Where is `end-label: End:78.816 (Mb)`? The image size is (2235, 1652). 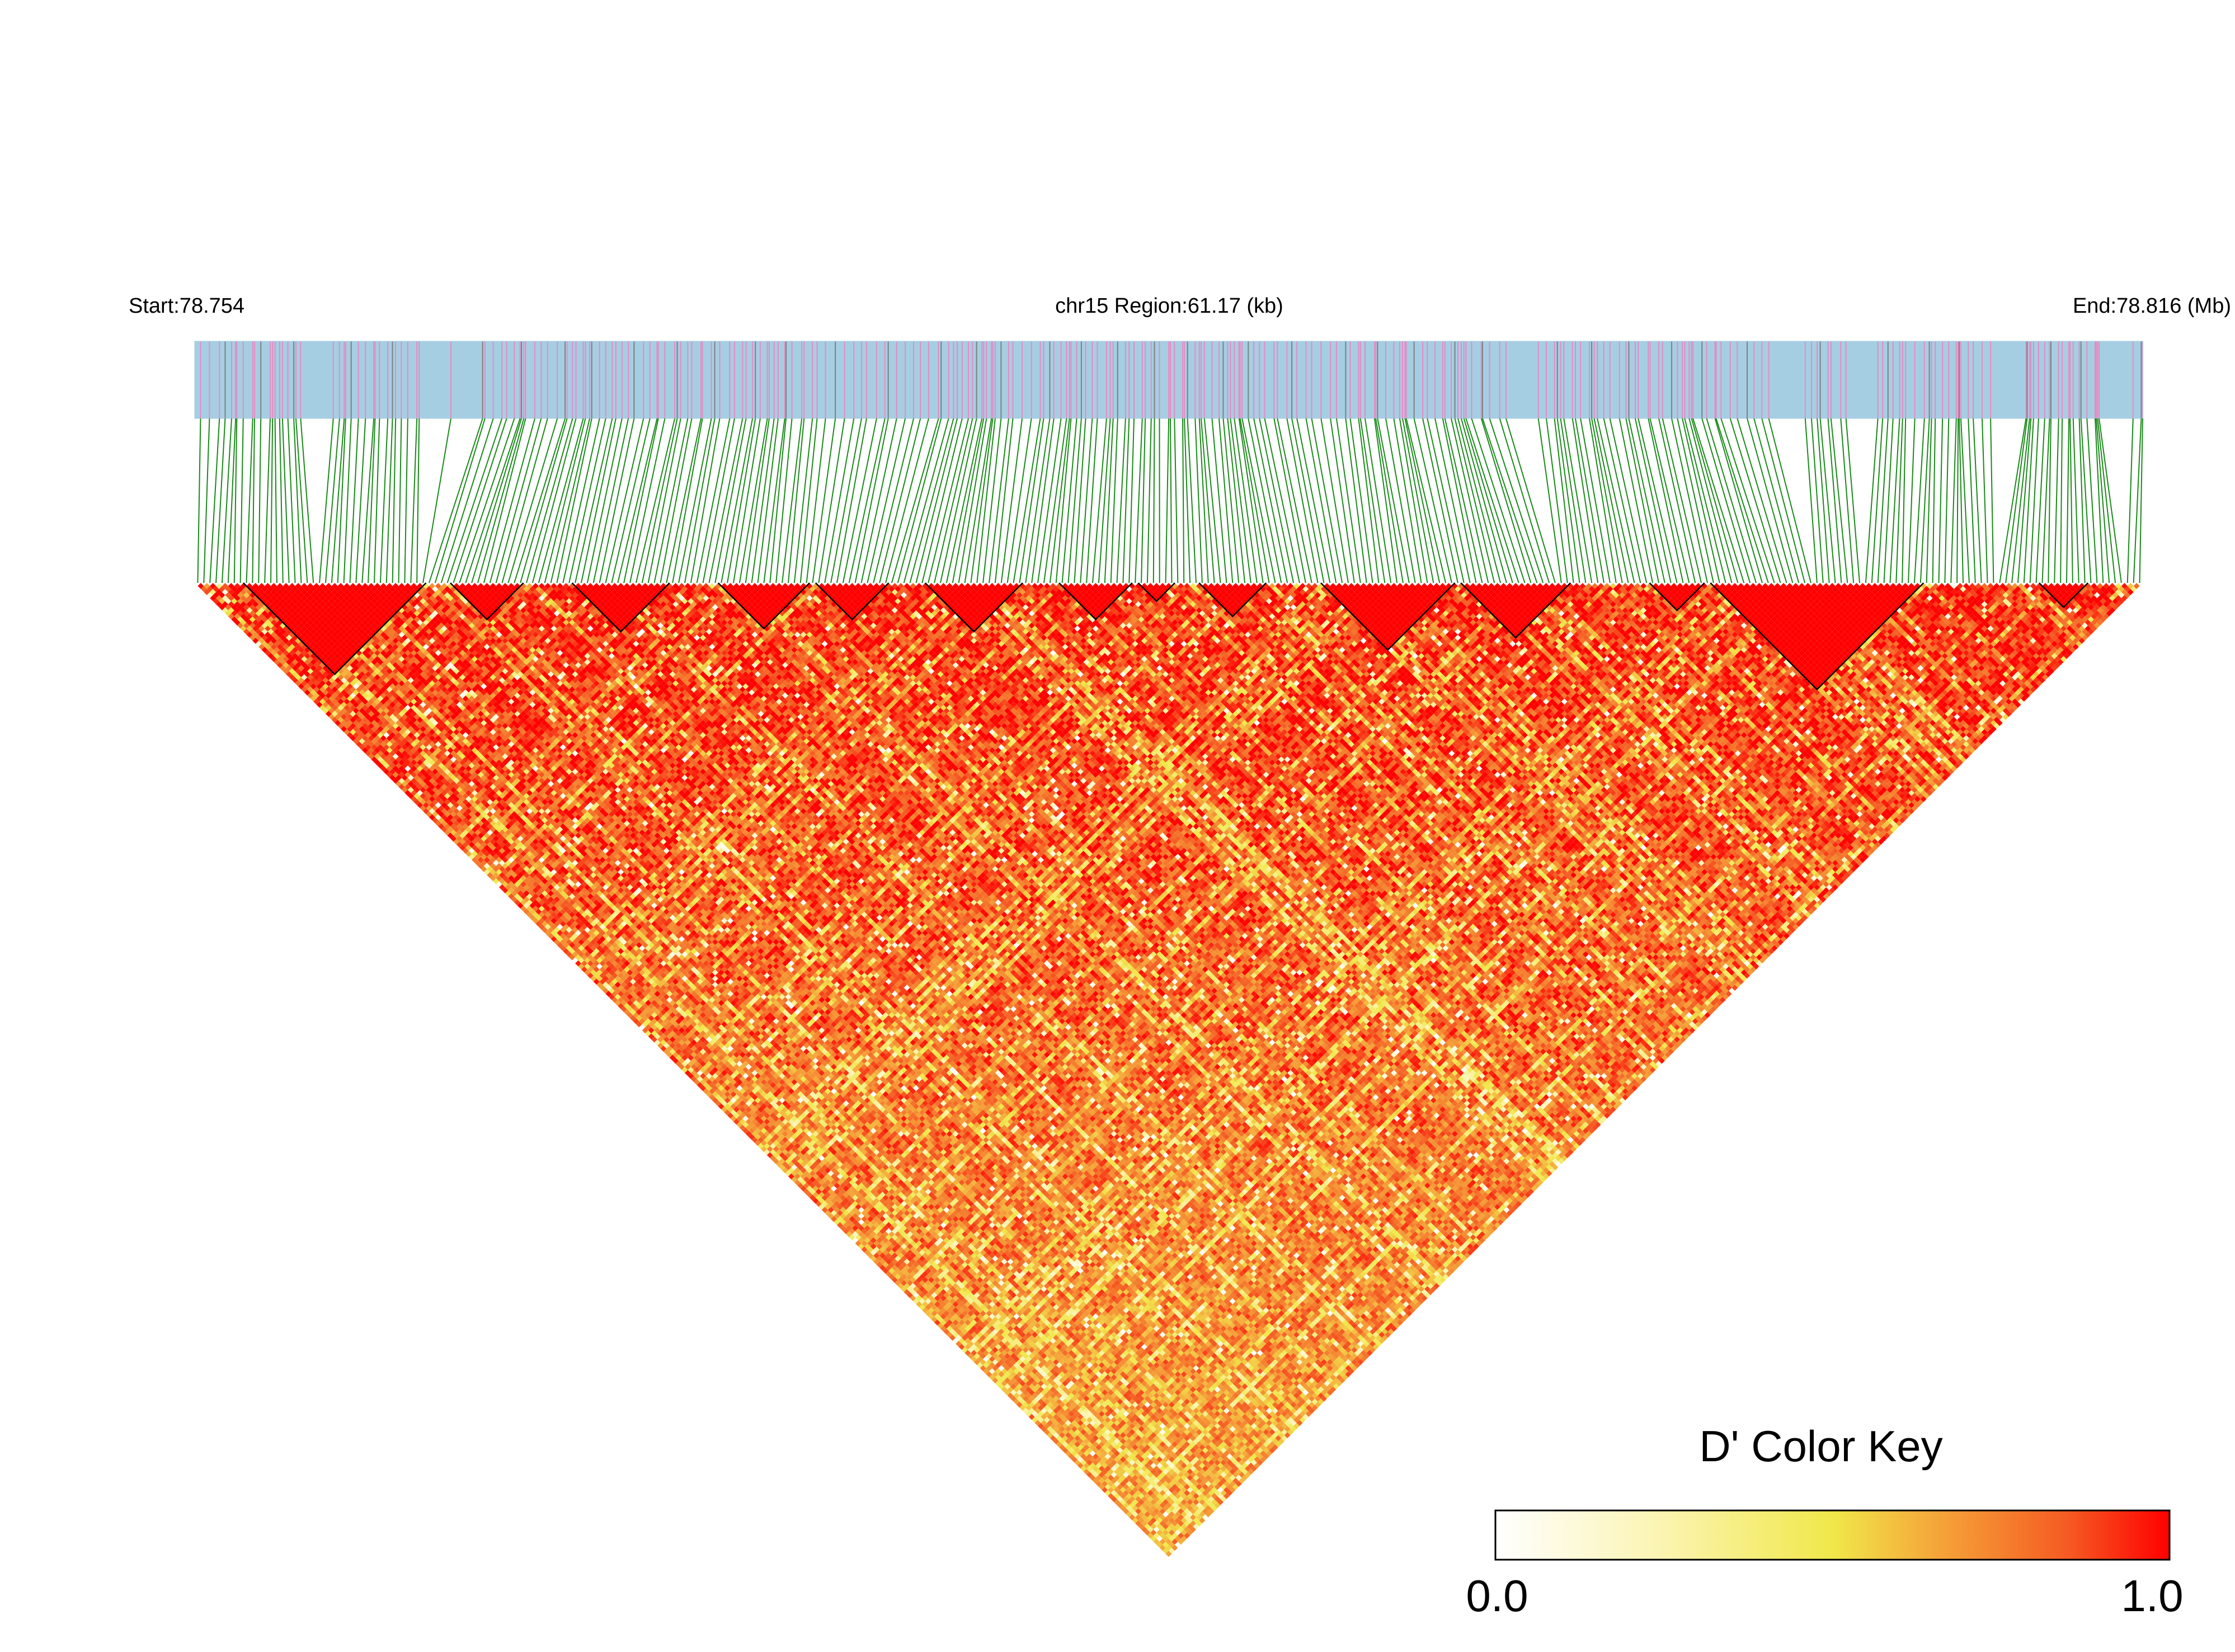 end-label: End:78.816 (Mb) is located at coordinates (2152, 306).